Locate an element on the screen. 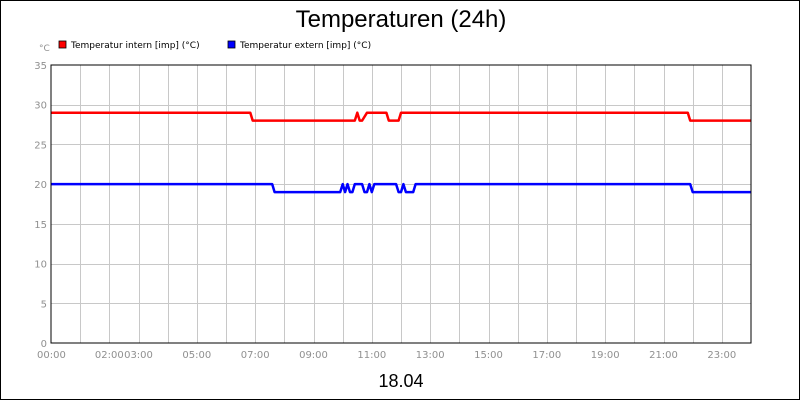  x-tick-label: 19:00 is located at coordinates (605, 355).